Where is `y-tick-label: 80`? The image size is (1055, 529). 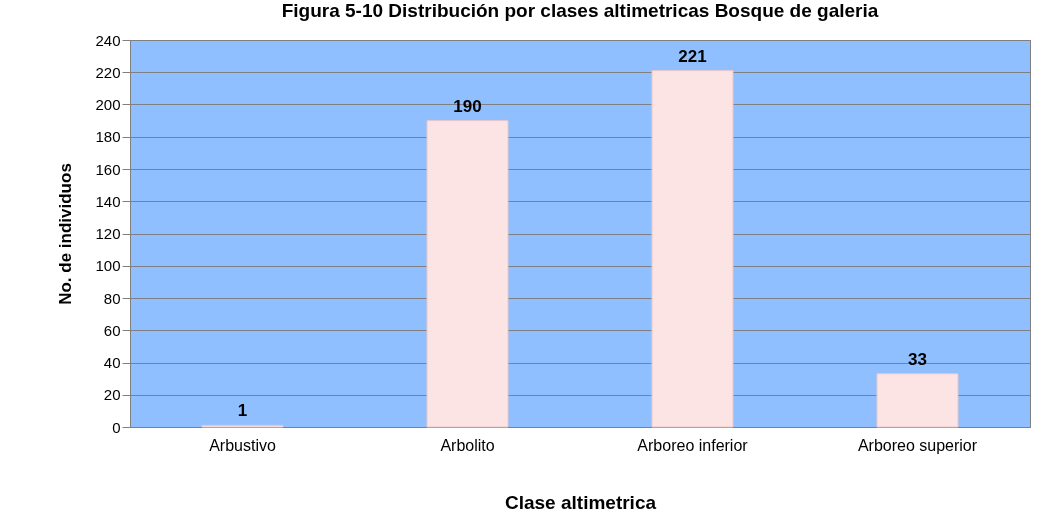 y-tick-label: 80 is located at coordinates (112, 298).